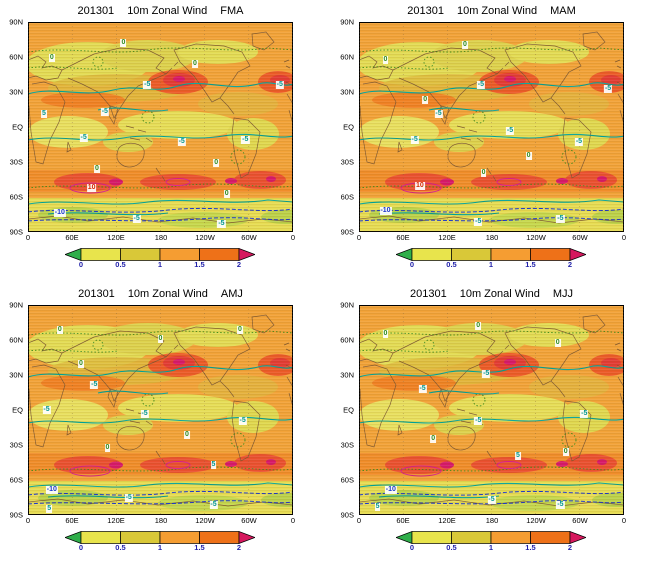 The height and width of the screenshot is (567, 662). What do you see at coordinates (497, 11) in the screenshot?
I see `title-variable: 10m Zonal Wind` at bounding box center [497, 11].